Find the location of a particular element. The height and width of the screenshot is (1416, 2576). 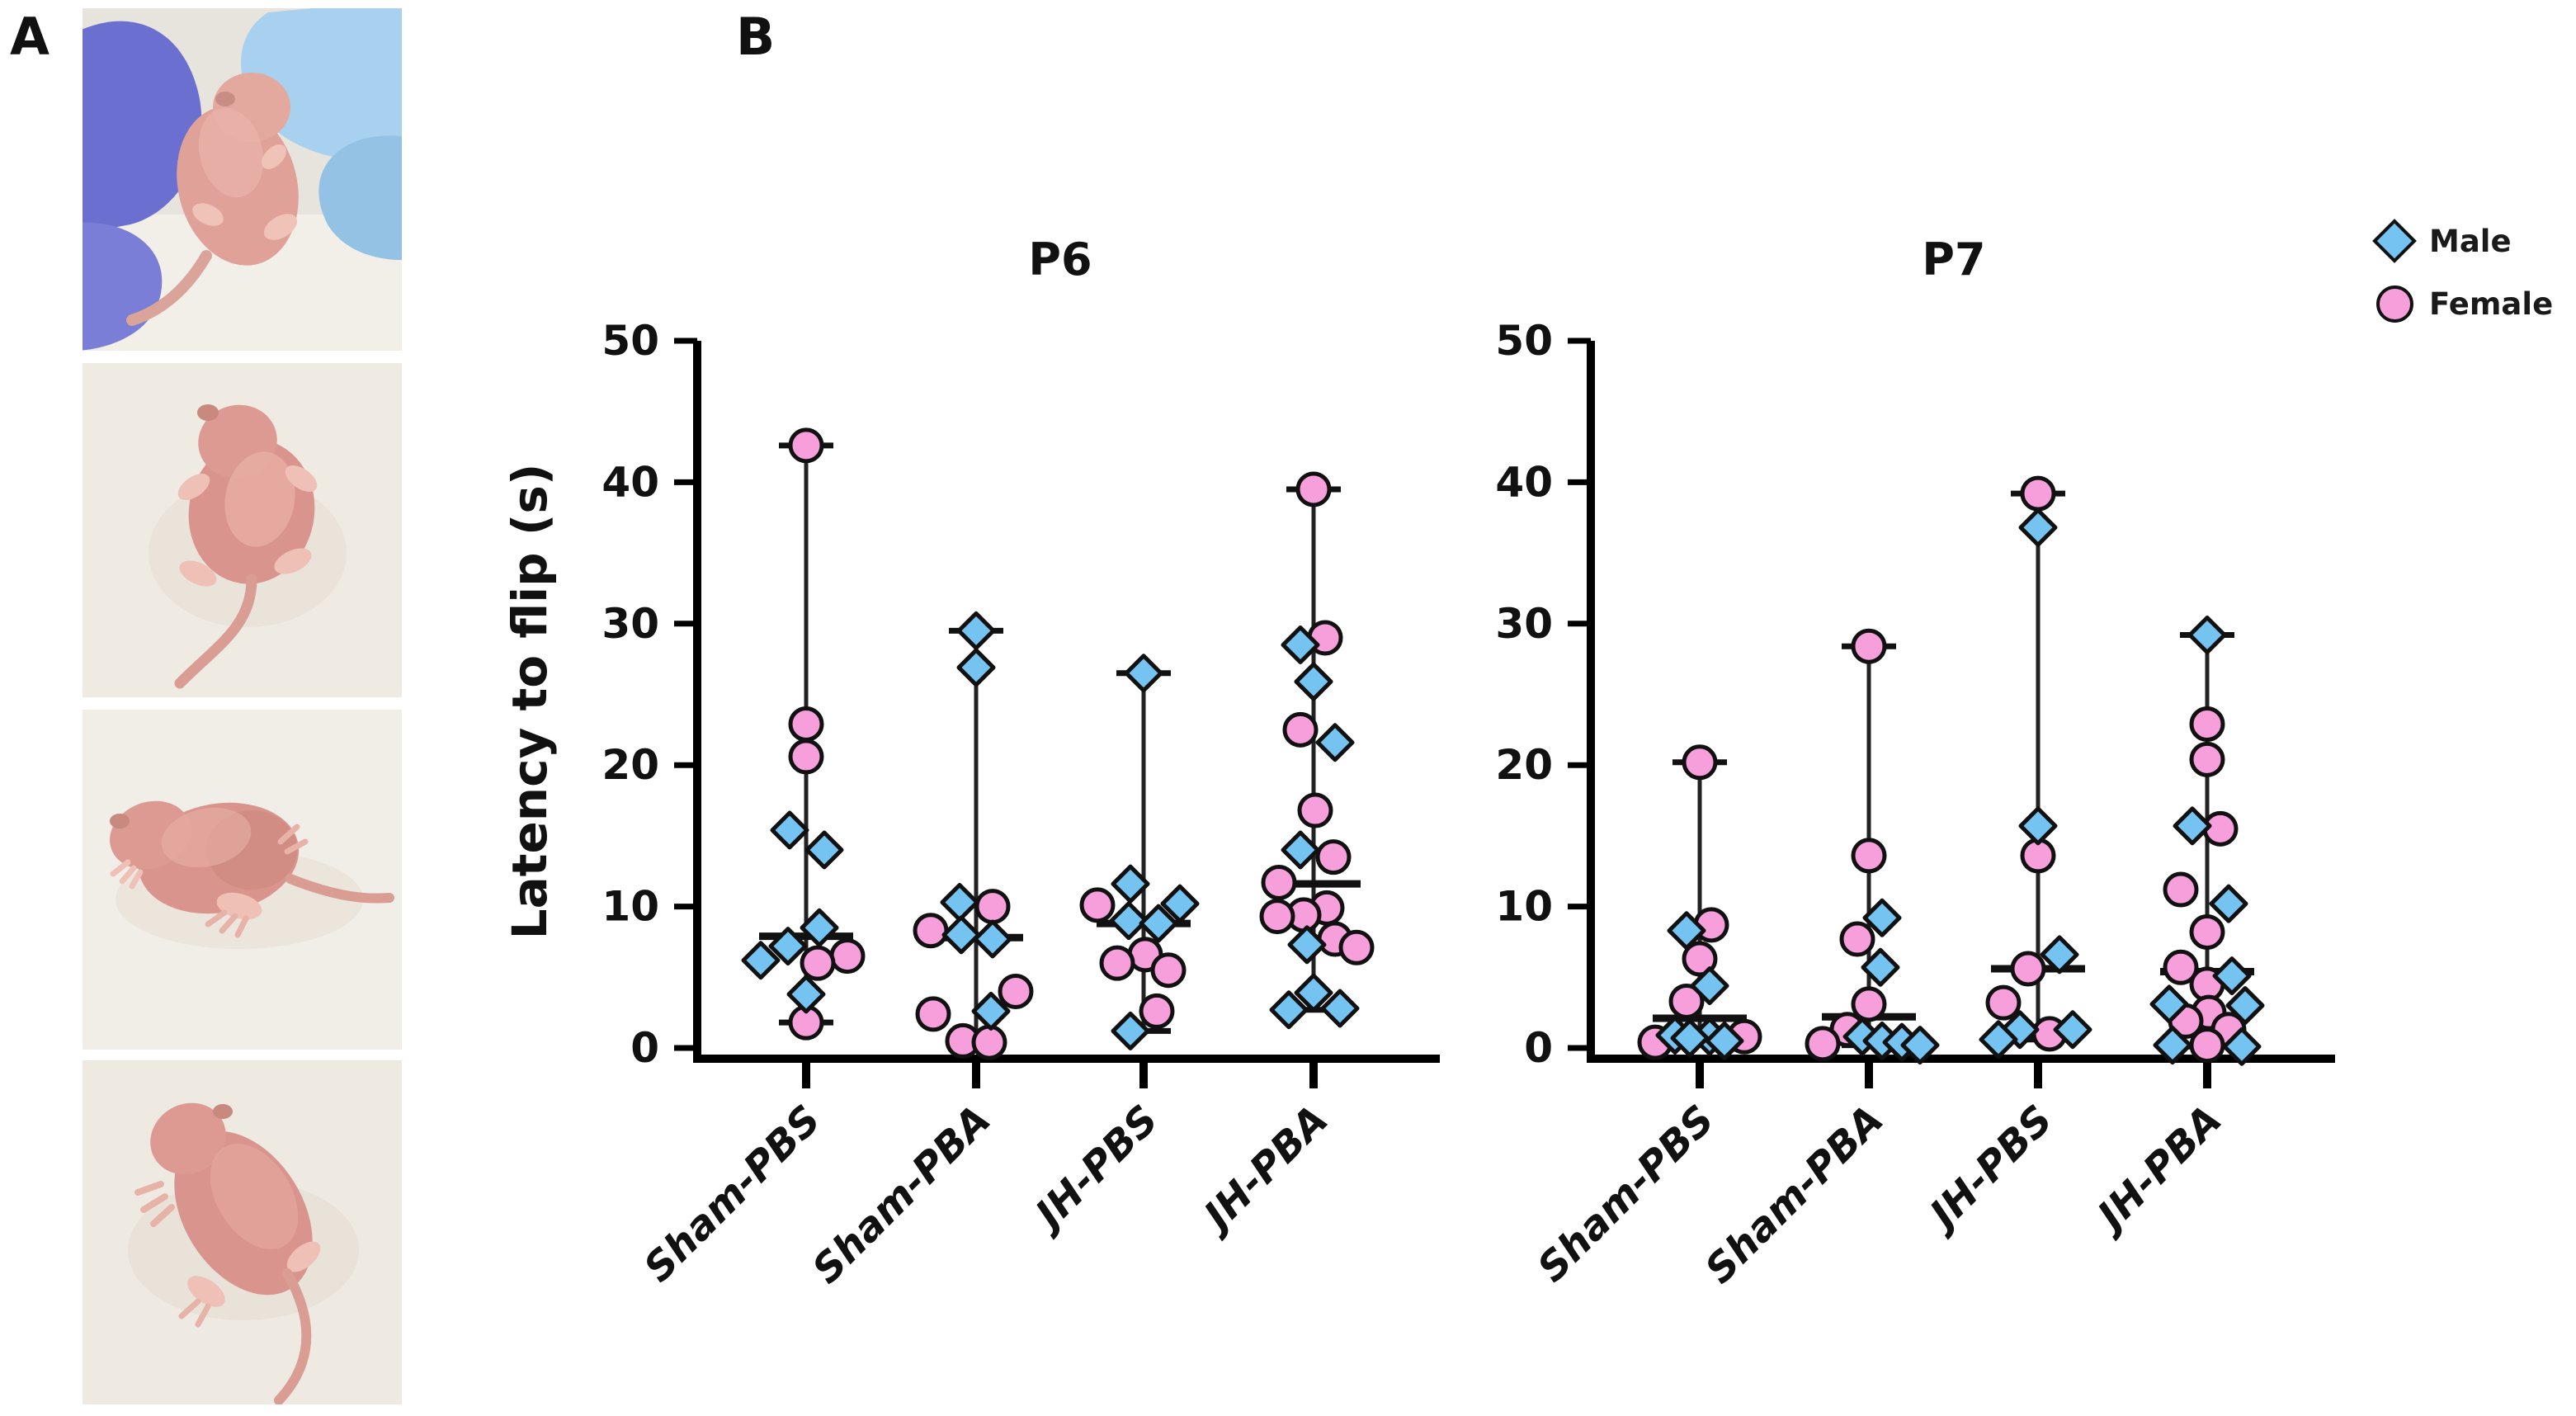

ytick-label: 0 is located at coordinates (1538, 1048).